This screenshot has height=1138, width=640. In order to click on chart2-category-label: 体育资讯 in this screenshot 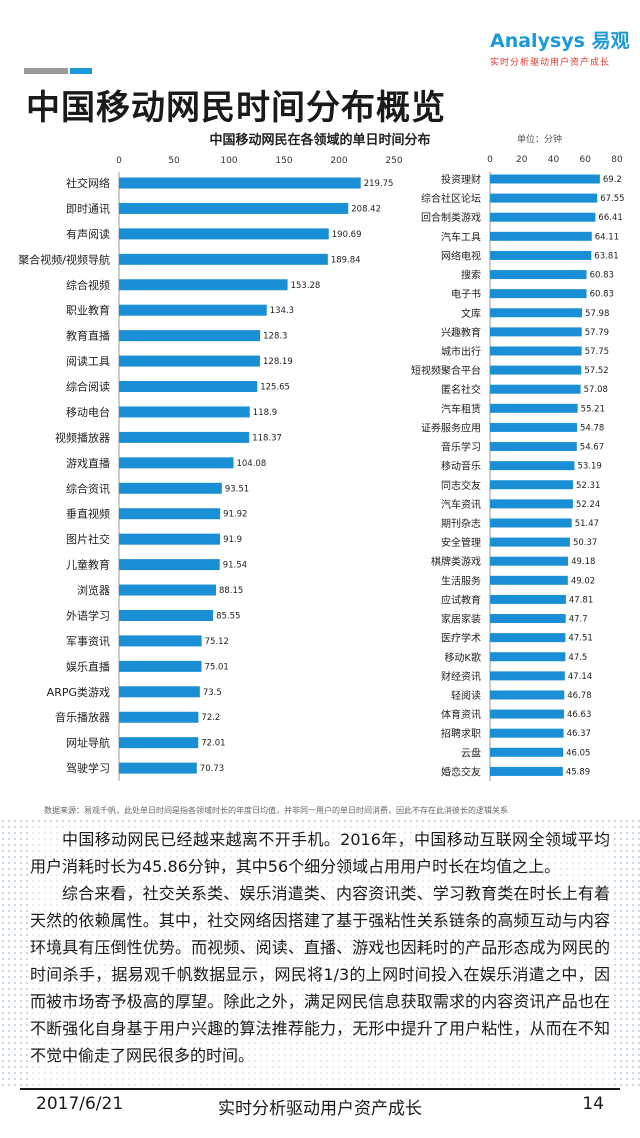, I will do `click(461, 714)`.